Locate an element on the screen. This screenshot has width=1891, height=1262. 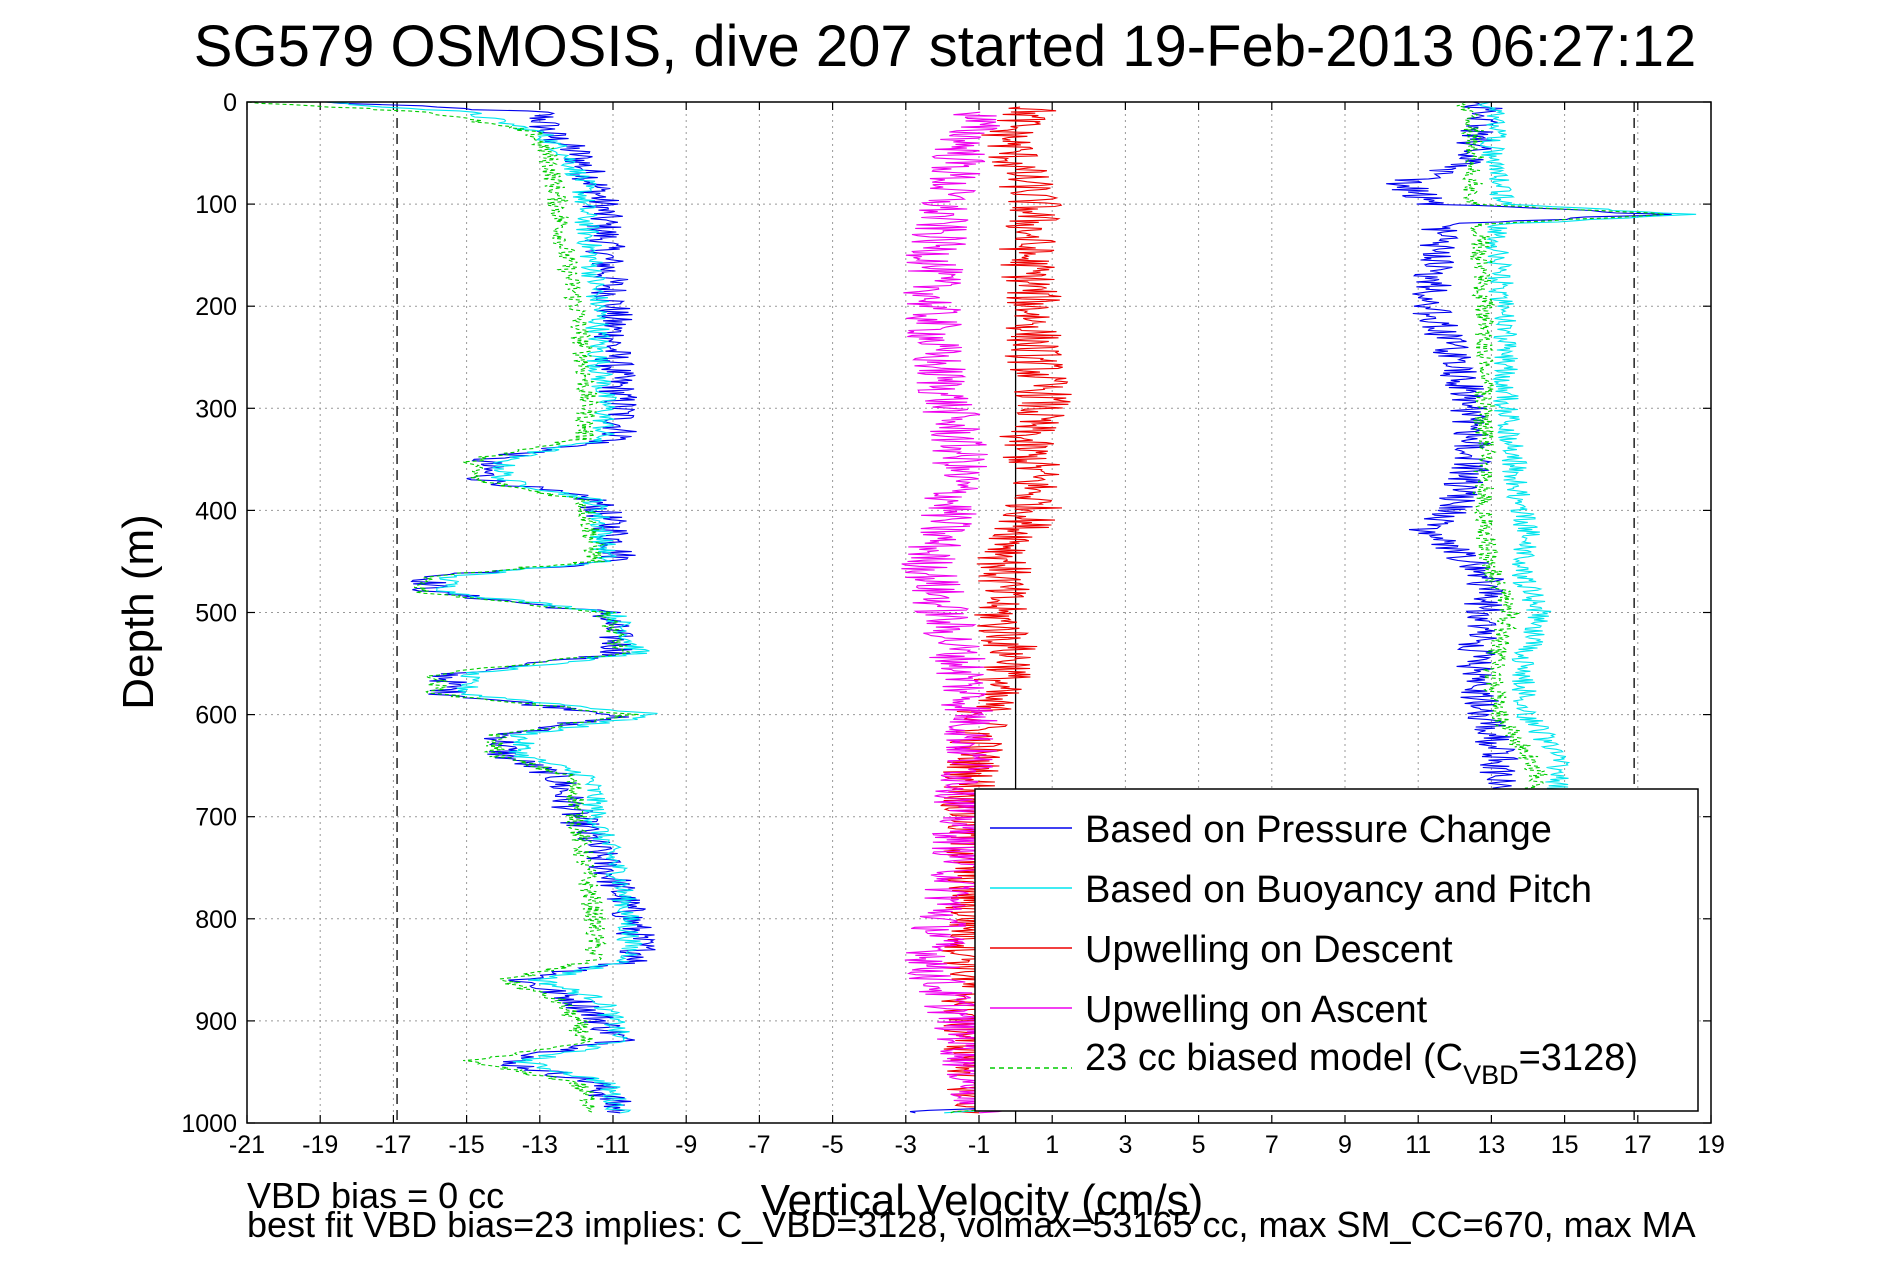
legend-label-model-tail: =3128) is located at coordinates (1578, 1058).